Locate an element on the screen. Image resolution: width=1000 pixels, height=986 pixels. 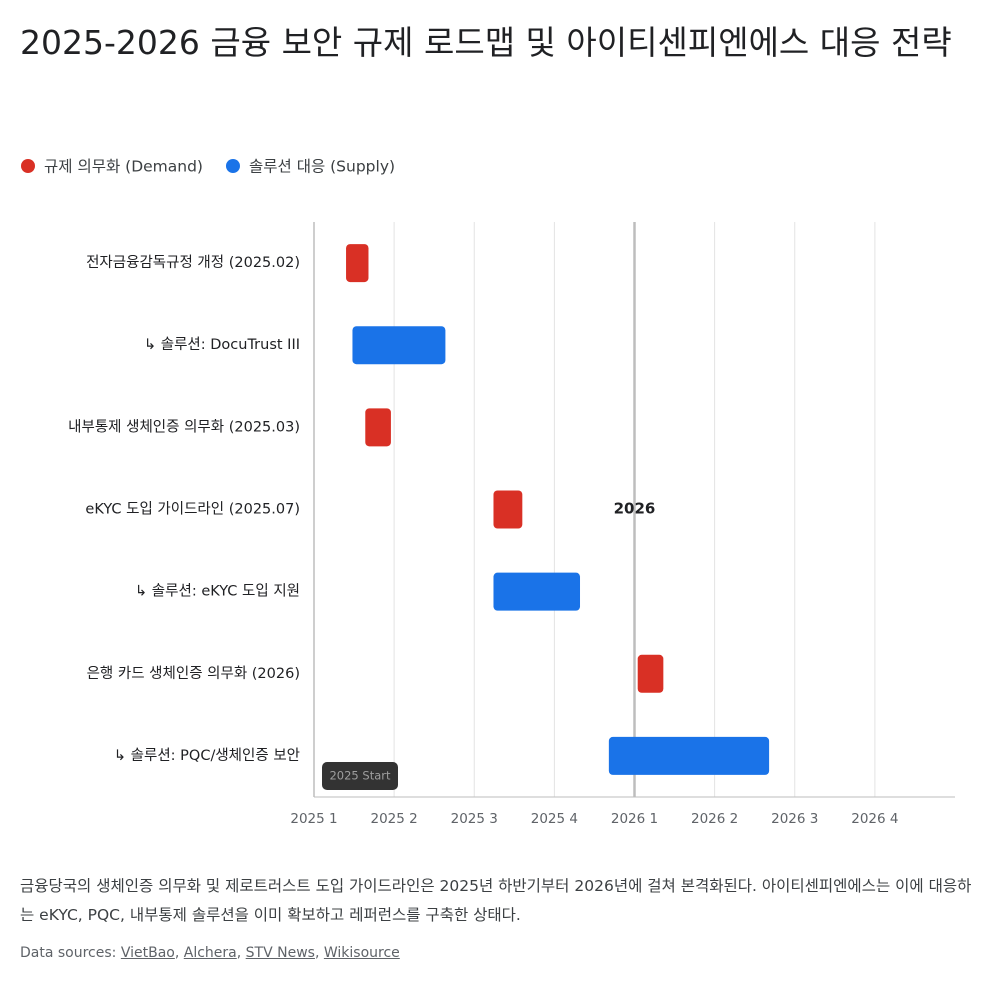
x-tick-label: 2026 1 is located at coordinates (634, 819).